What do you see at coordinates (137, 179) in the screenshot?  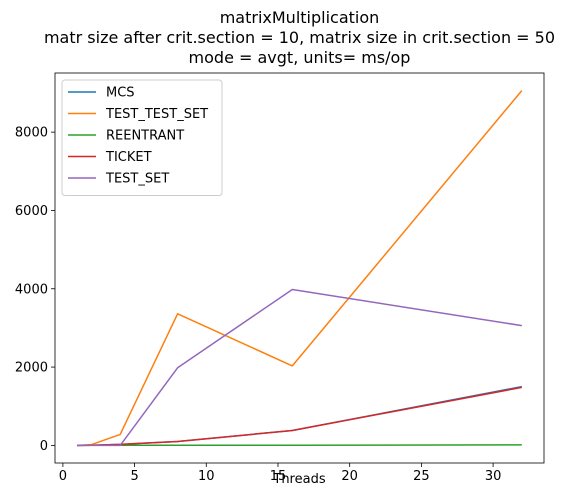 I see `legend-entry: TEST_SET` at bounding box center [137, 179].